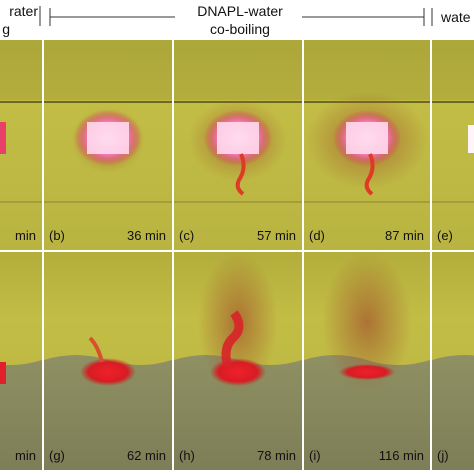 The width and height of the screenshot is (474, 474). I want to click on panel: (i) 116 min, so click(368, 361).